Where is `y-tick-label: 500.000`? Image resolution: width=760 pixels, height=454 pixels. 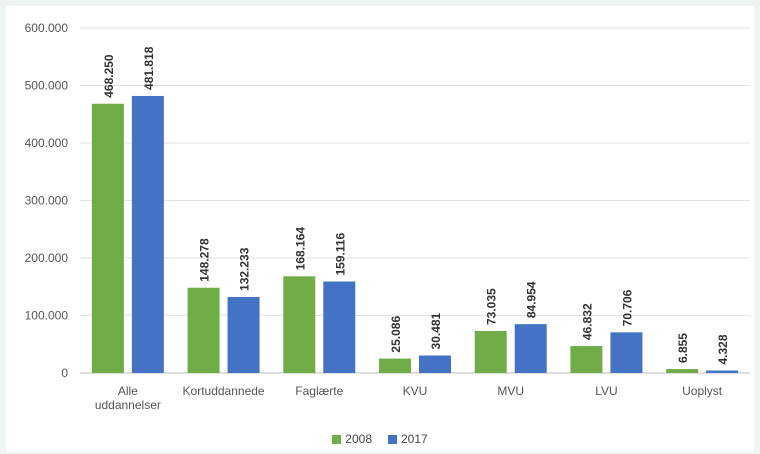 y-tick-label: 500.000 is located at coordinates (47, 86).